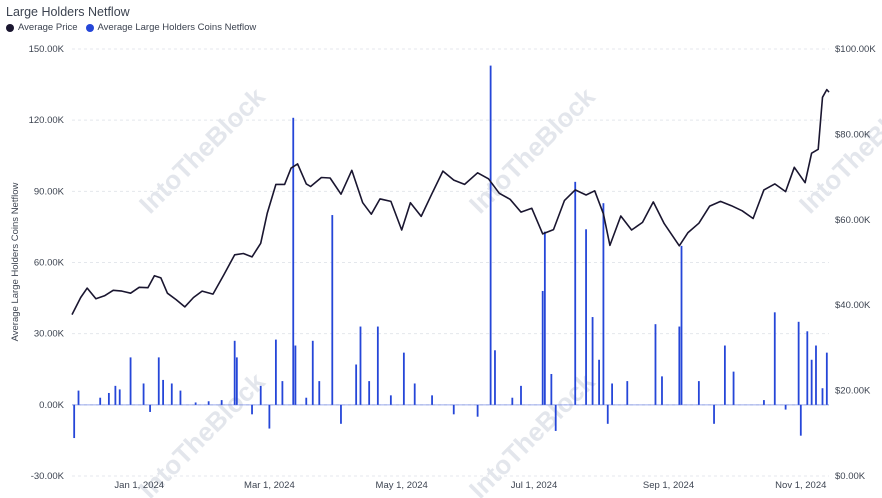 This screenshot has height=498, width=882. I want to click on legend-item-netflow: Average Large Holders Coins Netflow, so click(171, 27).